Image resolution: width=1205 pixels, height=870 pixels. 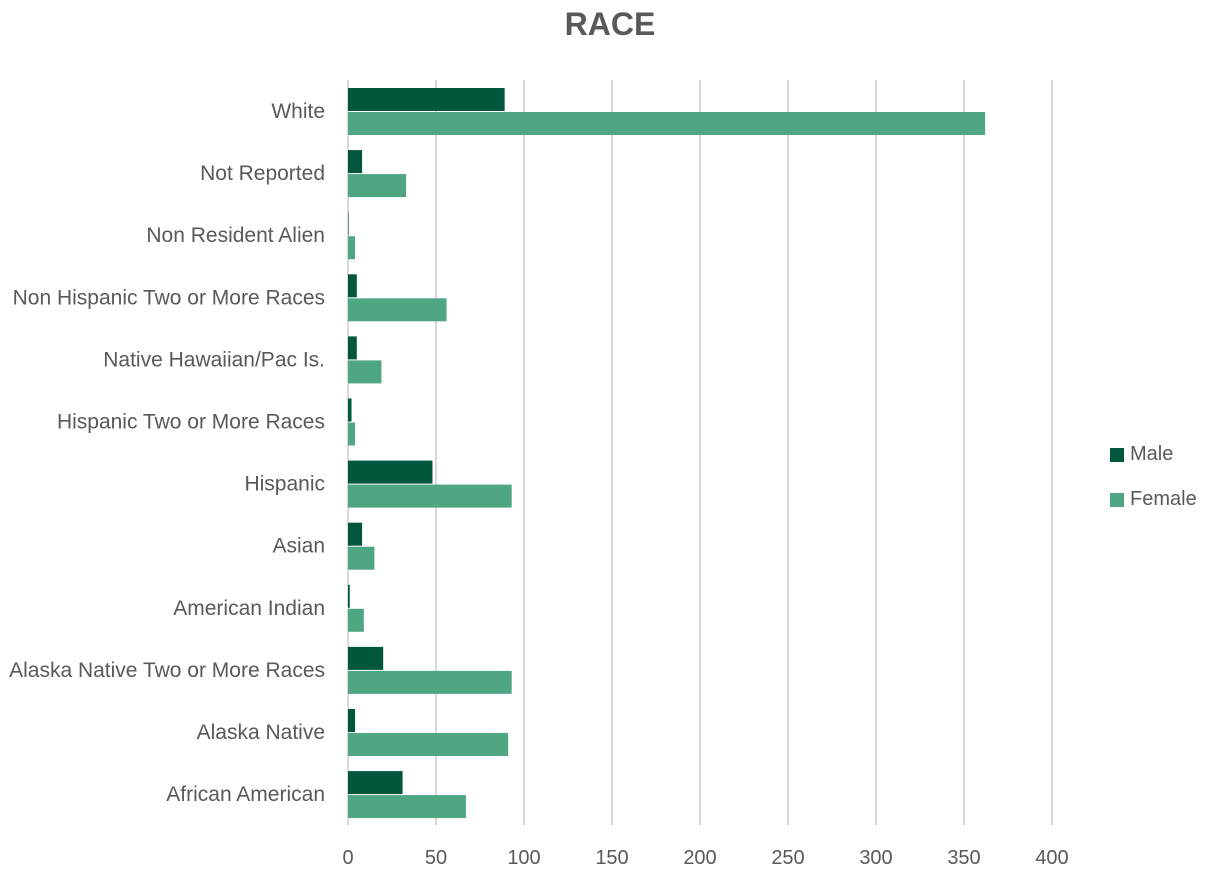 What do you see at coordinates (235, 235) in the screenshot?
I see `y-category-label: Non Resident Alien` at bounding box center [235, 235].